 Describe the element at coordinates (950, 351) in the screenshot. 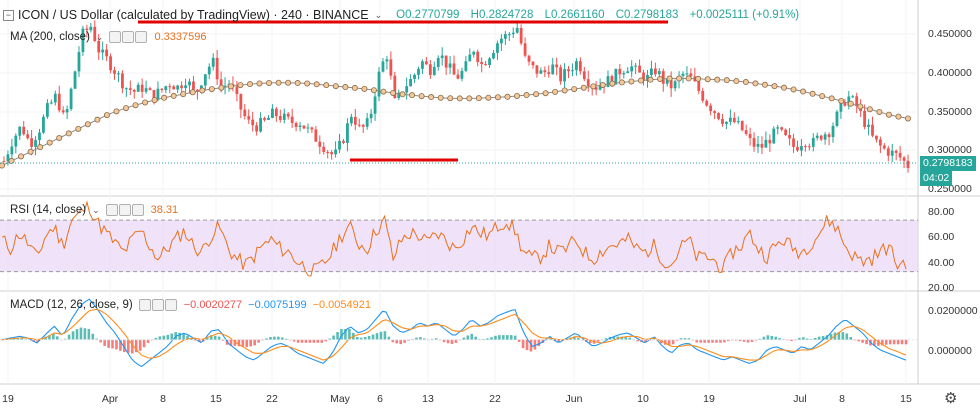

I see `macd-tick: 0.000000` at that location.